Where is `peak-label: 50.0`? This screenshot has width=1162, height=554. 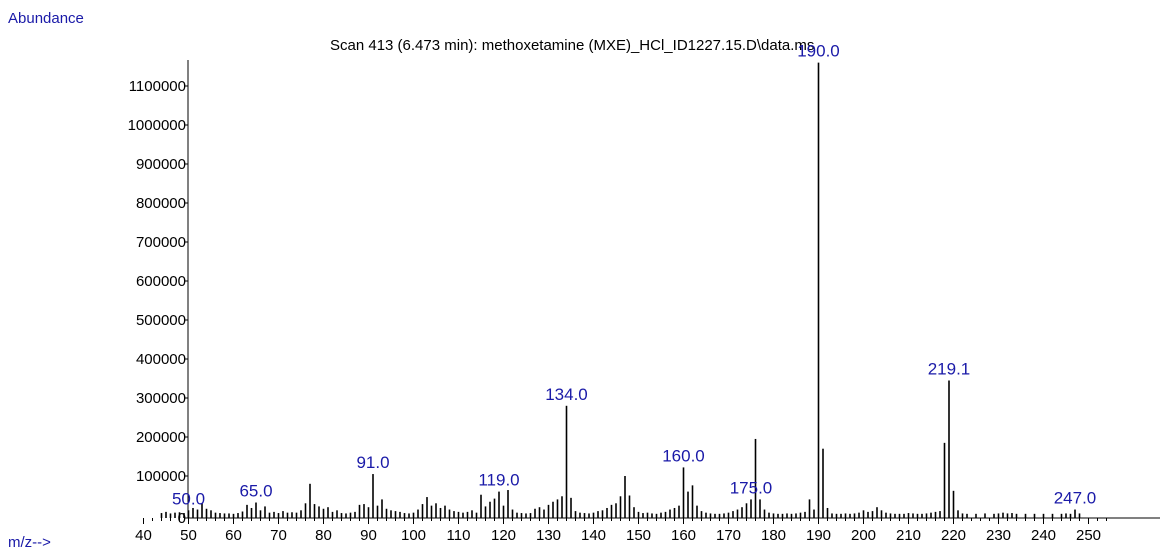 peak-label: 50.0 is located at coordinates (188, 498).